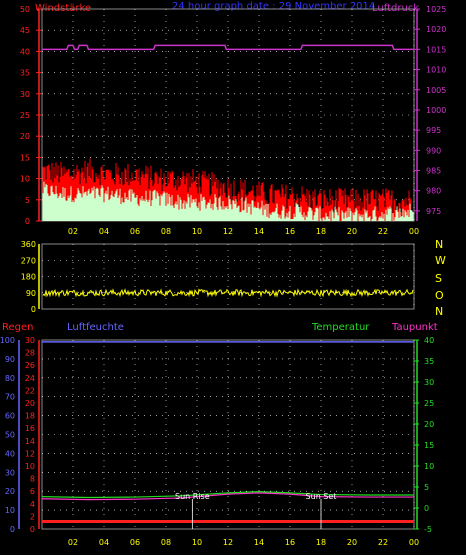  I want to click on rain-tick-label: 6, so click(32, 491).